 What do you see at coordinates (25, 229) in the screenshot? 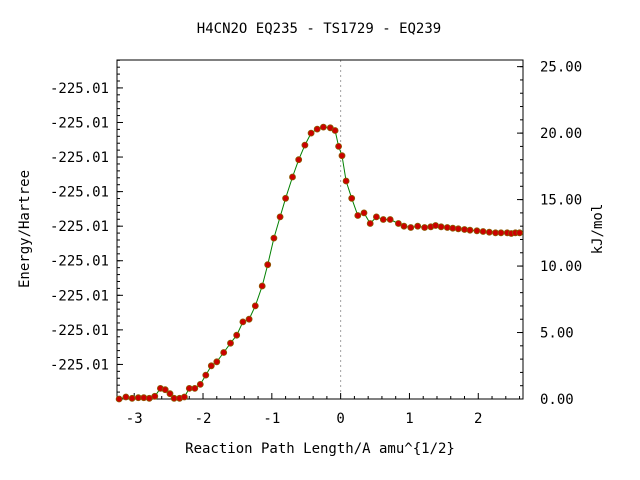
I see `left-y-axis-label: Energy/Hartree` at bounding box center [25, 229].